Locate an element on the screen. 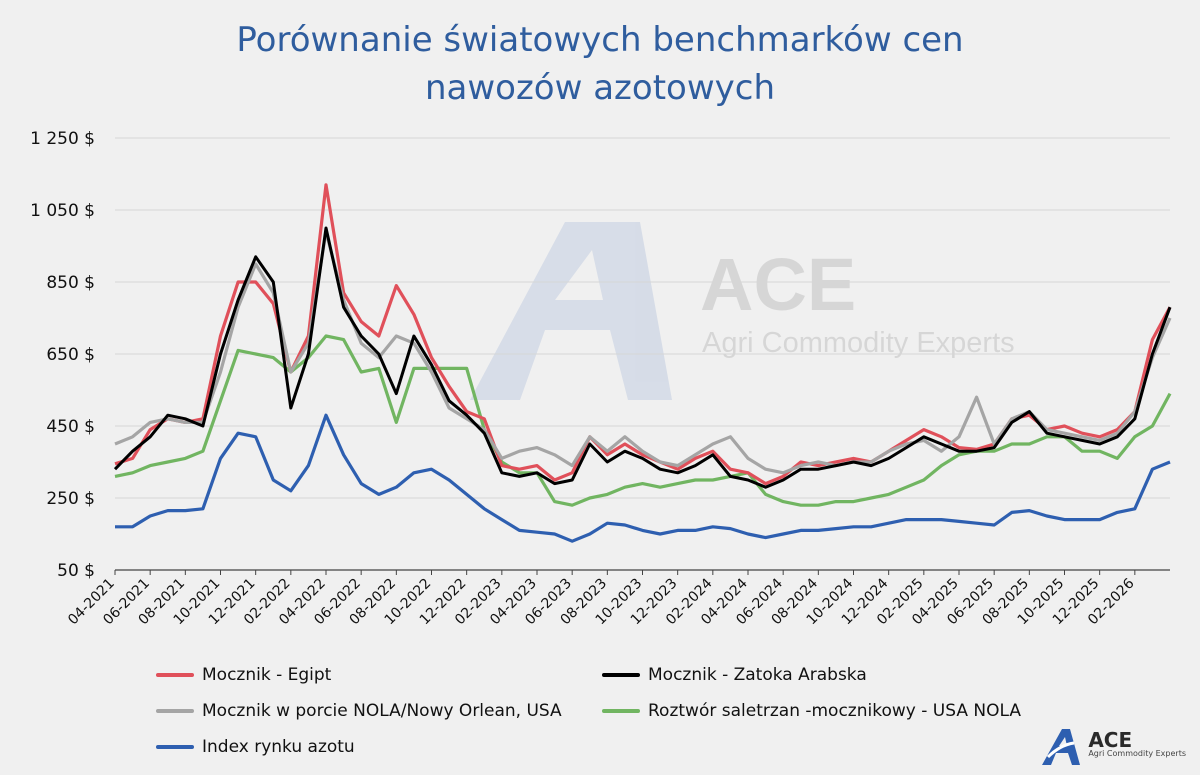  chart-title-line-1: Porównanie światowych benchmarków cen is located at coordinates (600, 40).